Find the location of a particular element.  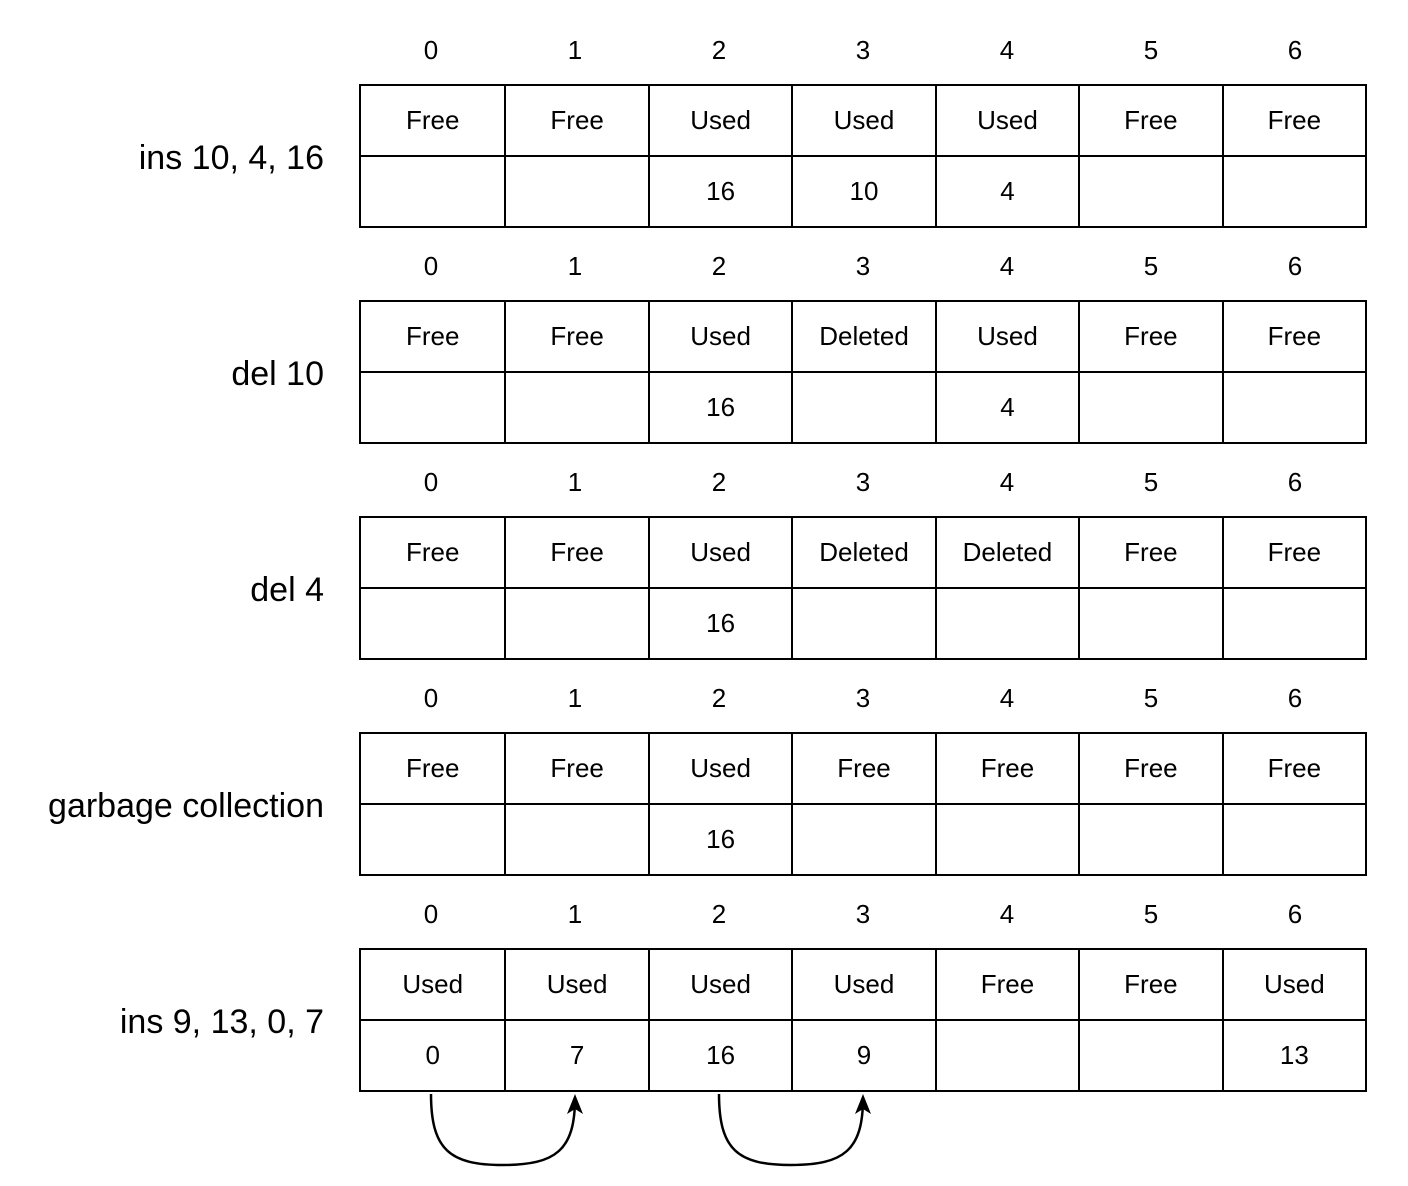

step-label: del 4 is located at coordinates (287, 590).